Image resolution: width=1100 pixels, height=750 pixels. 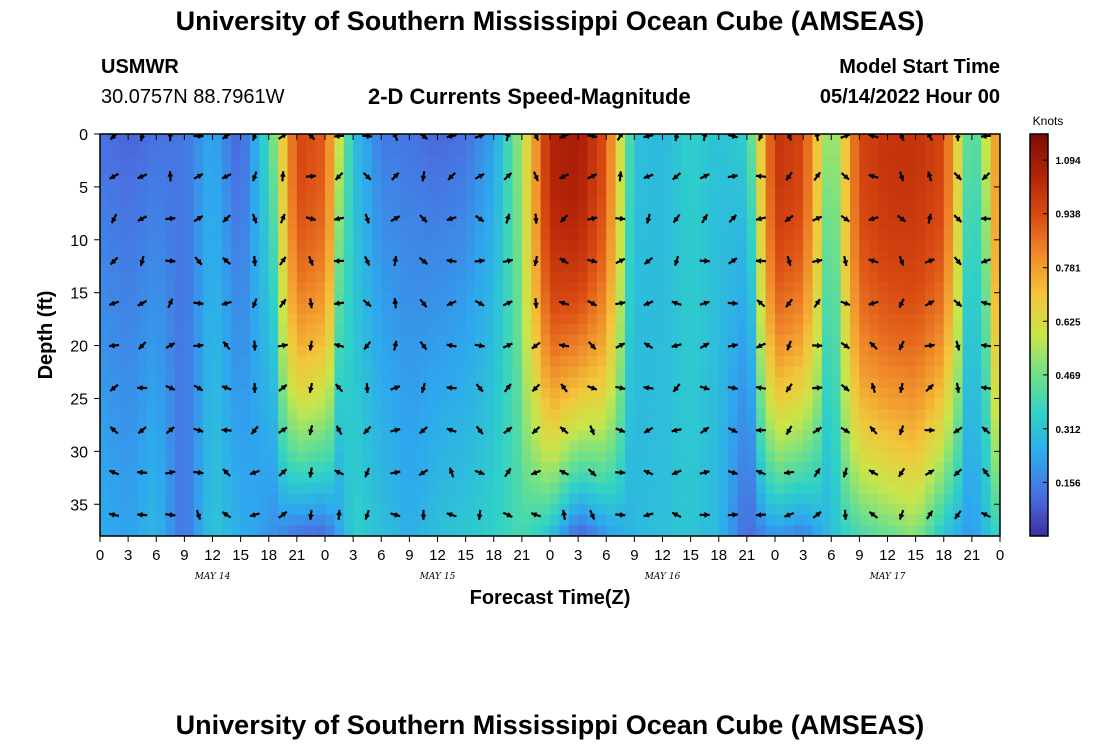 What do you see at coordinates (193, 97) in the screenshot?
I see `station-coords: 30.0757N 88.7961W` at bounding box center [193, 97].